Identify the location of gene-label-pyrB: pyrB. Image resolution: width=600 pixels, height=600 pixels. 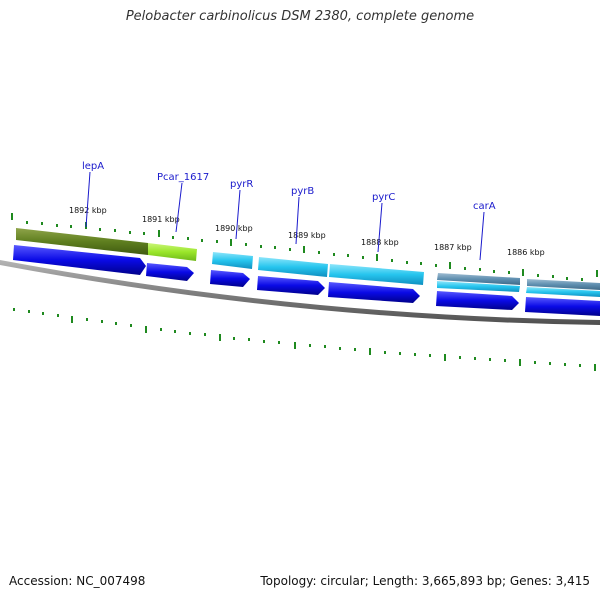
(302, 191).